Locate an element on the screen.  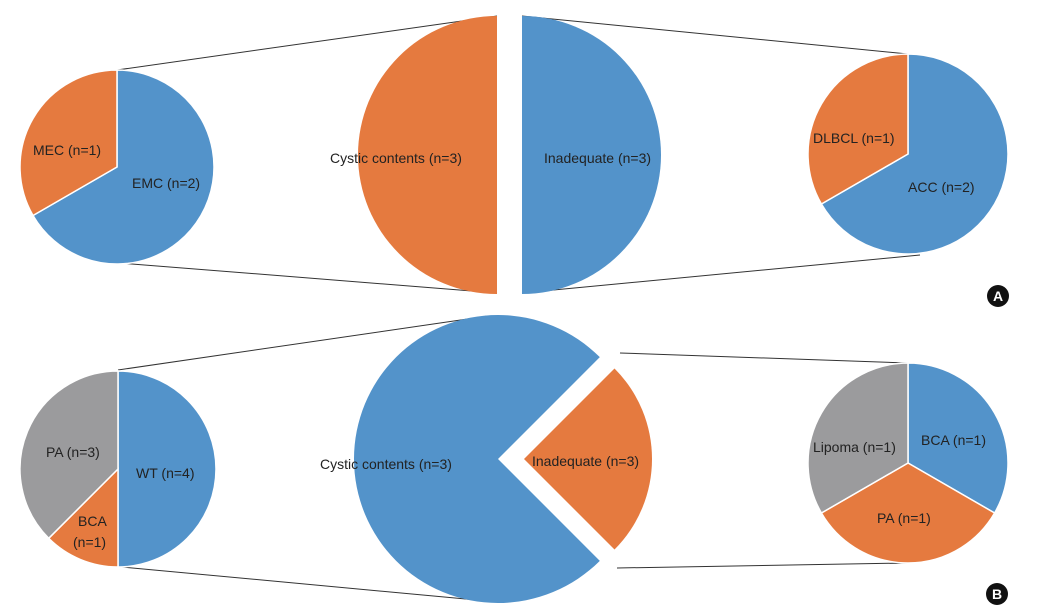
panel-a-letter: A is located at coordinates (998, 296).